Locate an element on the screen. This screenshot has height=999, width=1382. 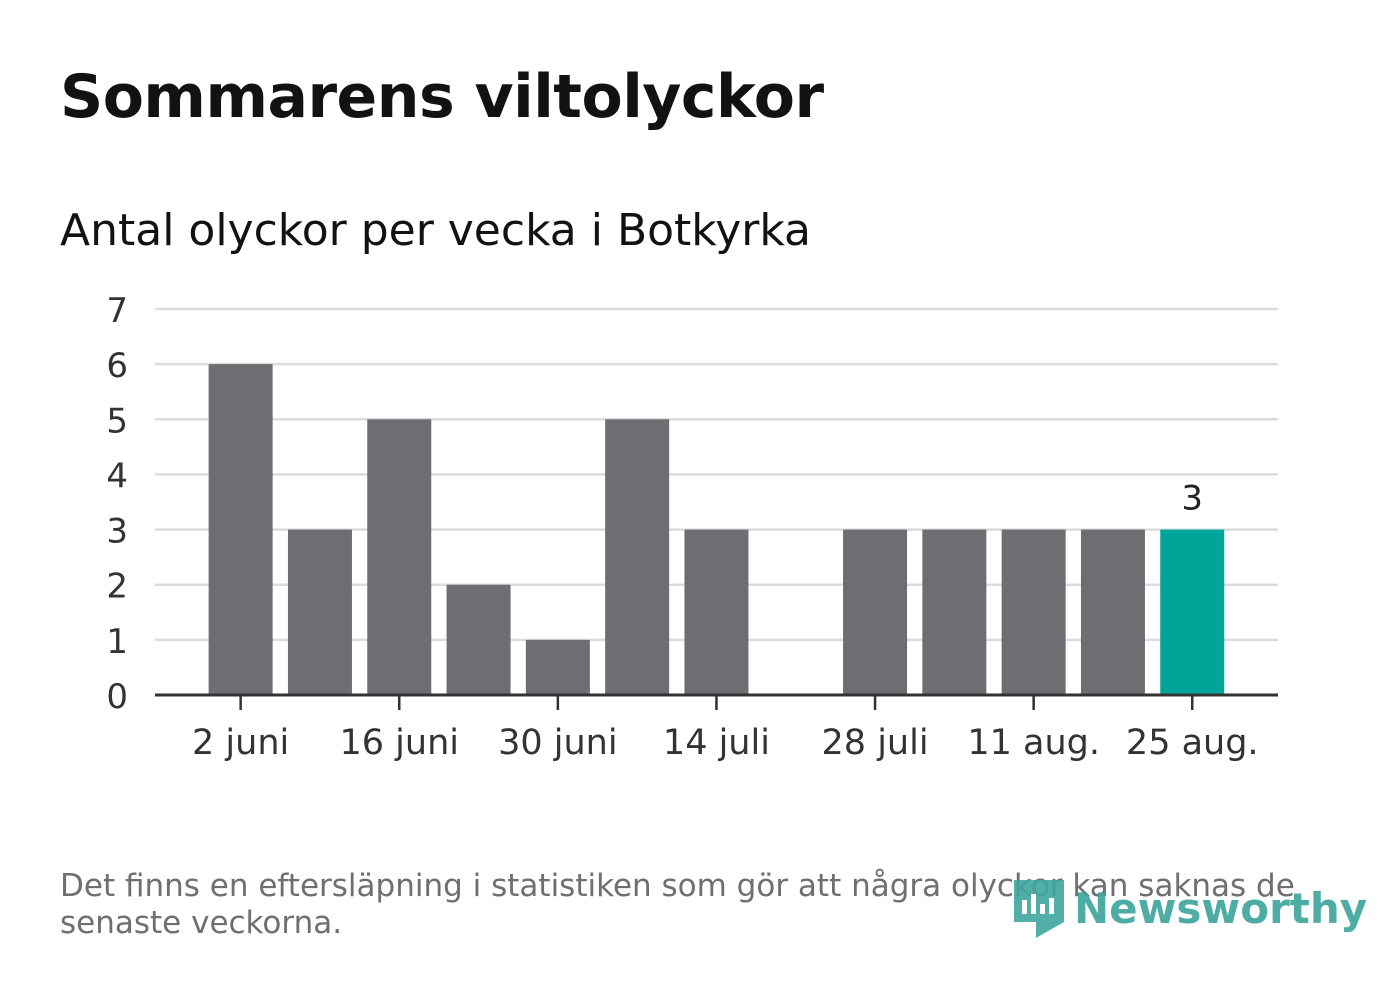
x-tick-label: 16 juni is located at coordinates (399, 743).